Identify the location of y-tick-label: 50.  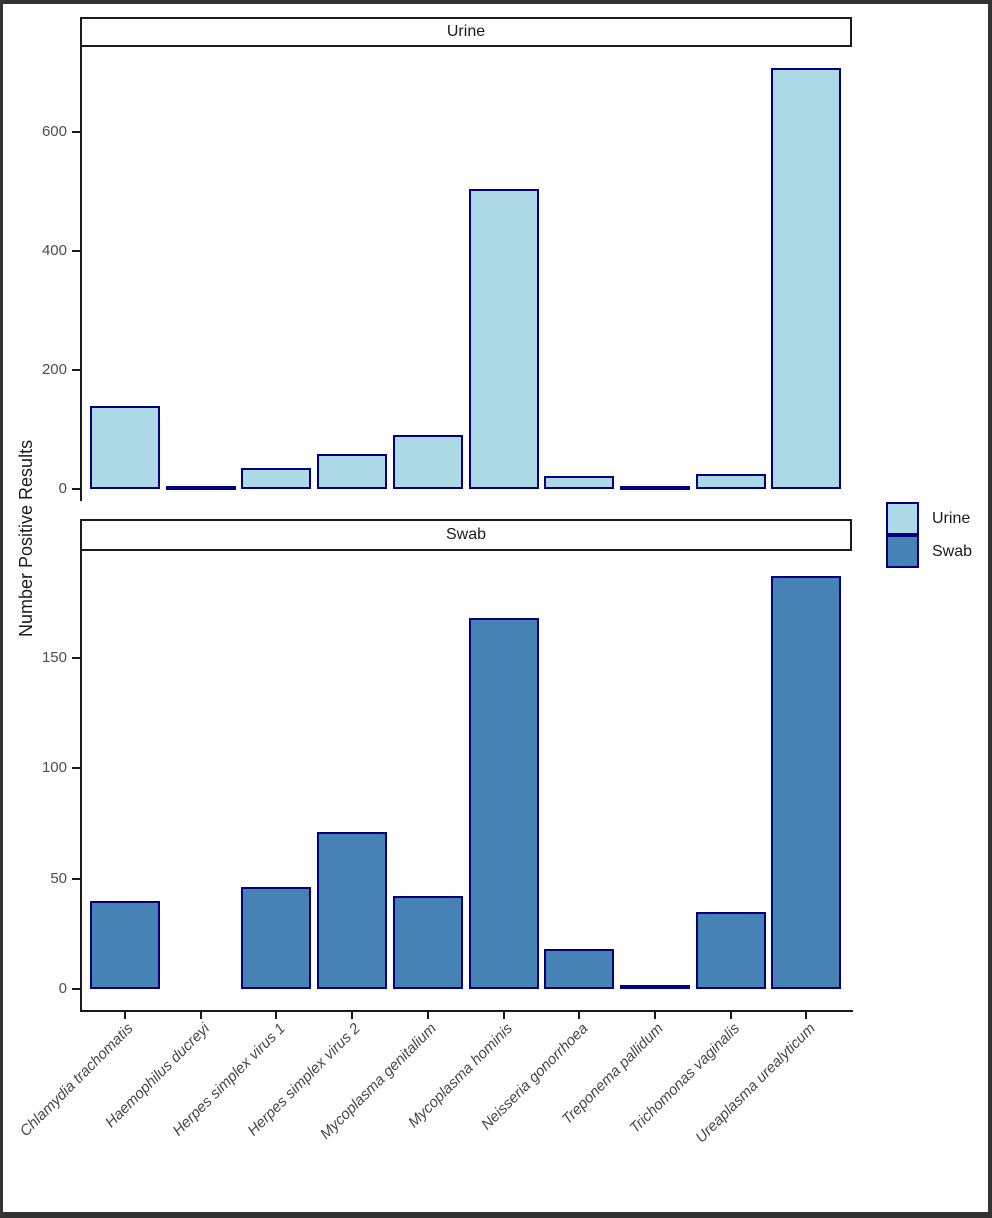
(58, 878).